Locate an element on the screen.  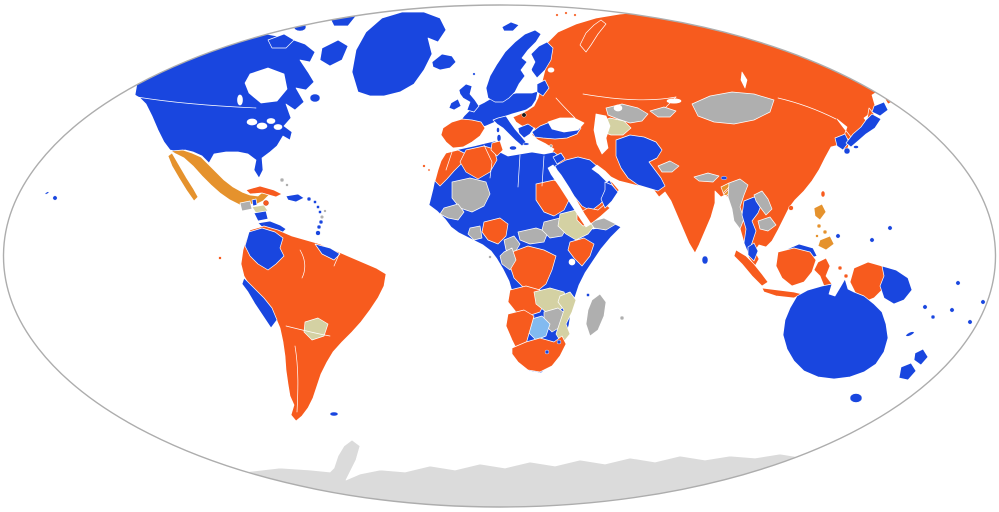
lake-ladoga is located at coordinates (551, 70).